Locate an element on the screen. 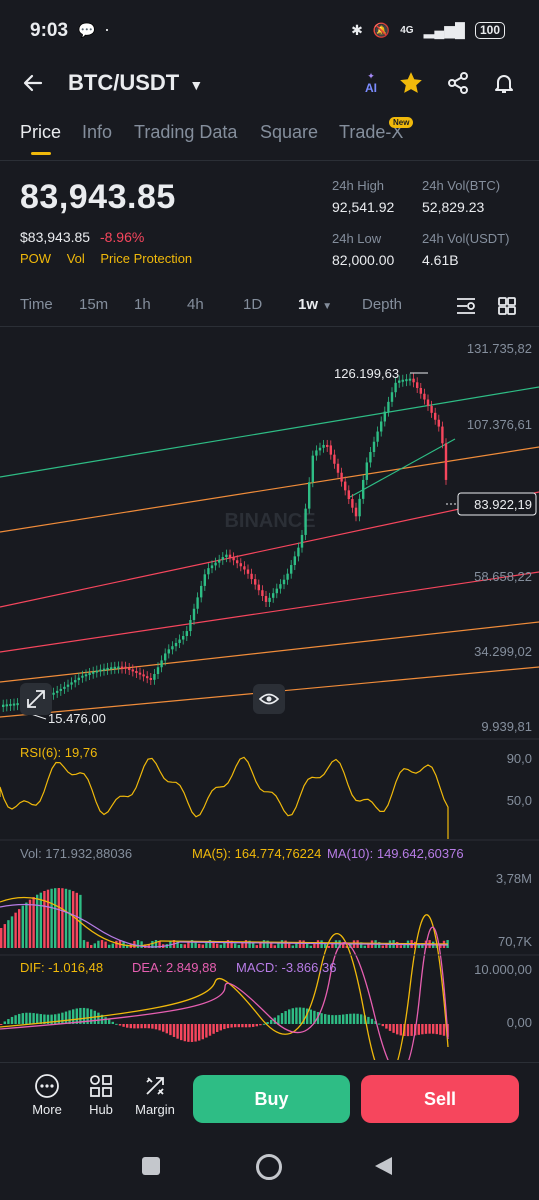 The image size is (539, 1200). tab-price: Price is located at coordinates (41, 132).